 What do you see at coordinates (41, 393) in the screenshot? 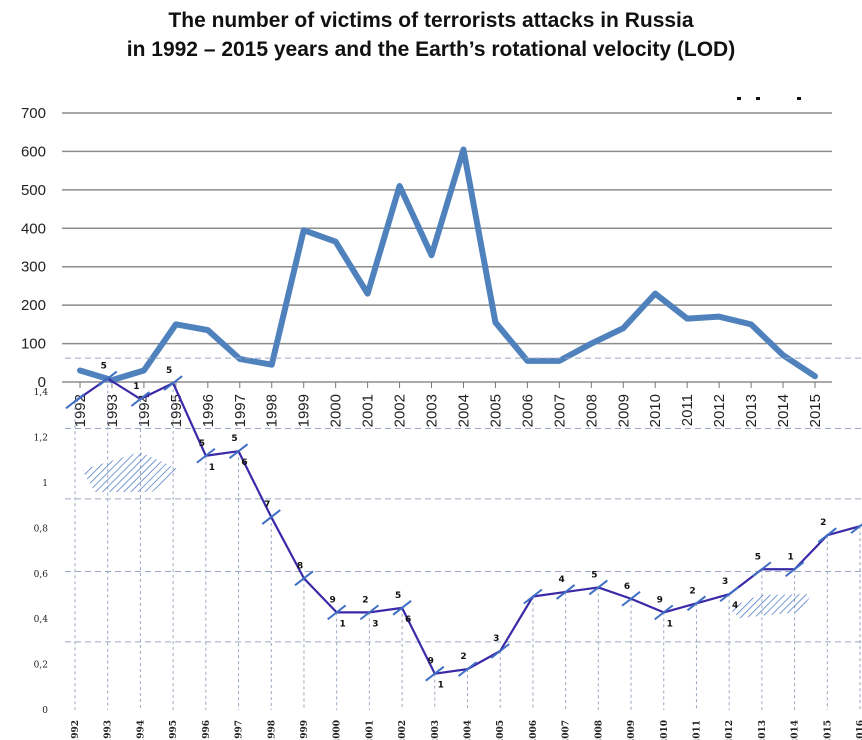
I see `y-tick-label: 1,4` at bounding box center [41, 393].